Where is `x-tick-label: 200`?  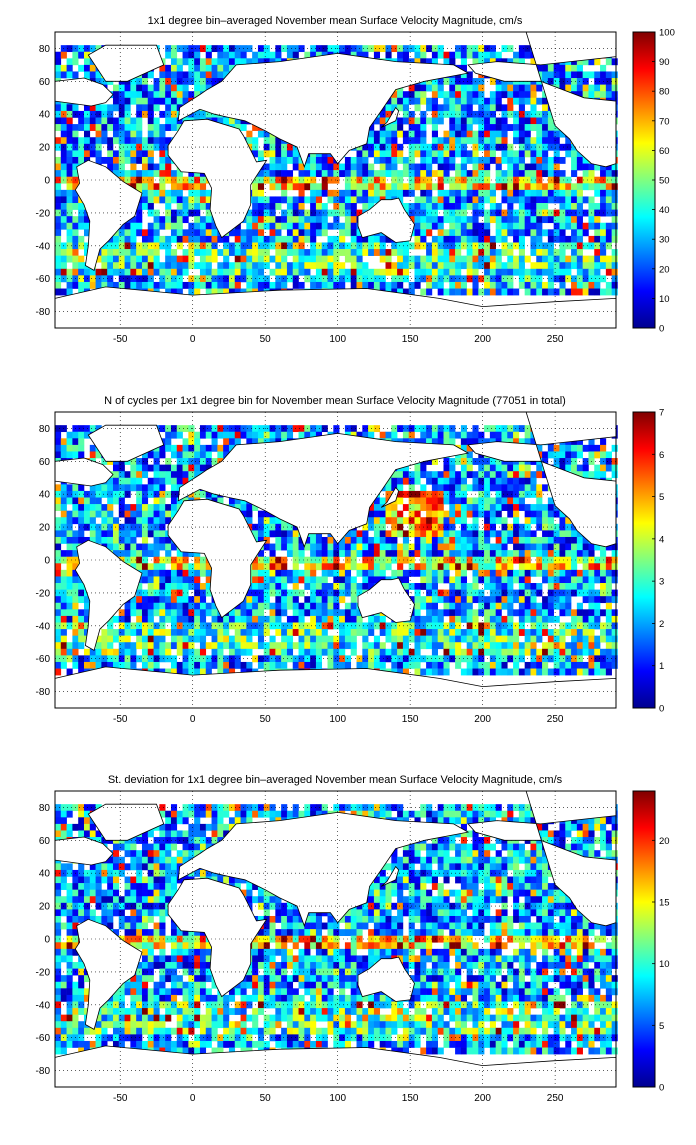
x-tick-label: 200 is located at coordinates (482, 339).